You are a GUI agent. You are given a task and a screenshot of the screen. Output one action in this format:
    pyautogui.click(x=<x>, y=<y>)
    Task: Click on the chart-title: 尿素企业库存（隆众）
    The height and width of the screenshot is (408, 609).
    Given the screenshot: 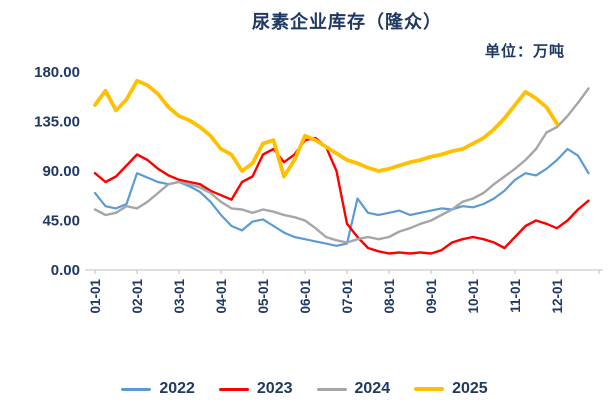 What is the action you would take?
    pyautogui.click(x=347, y=22)
    